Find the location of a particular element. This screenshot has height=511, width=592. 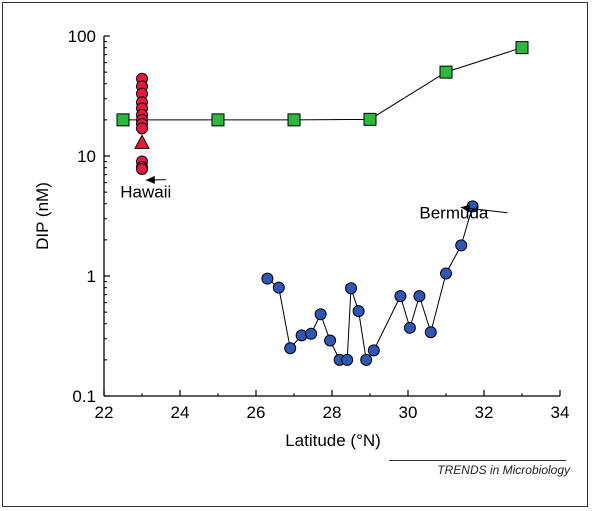

series-line is located at coordinates (323, 84).